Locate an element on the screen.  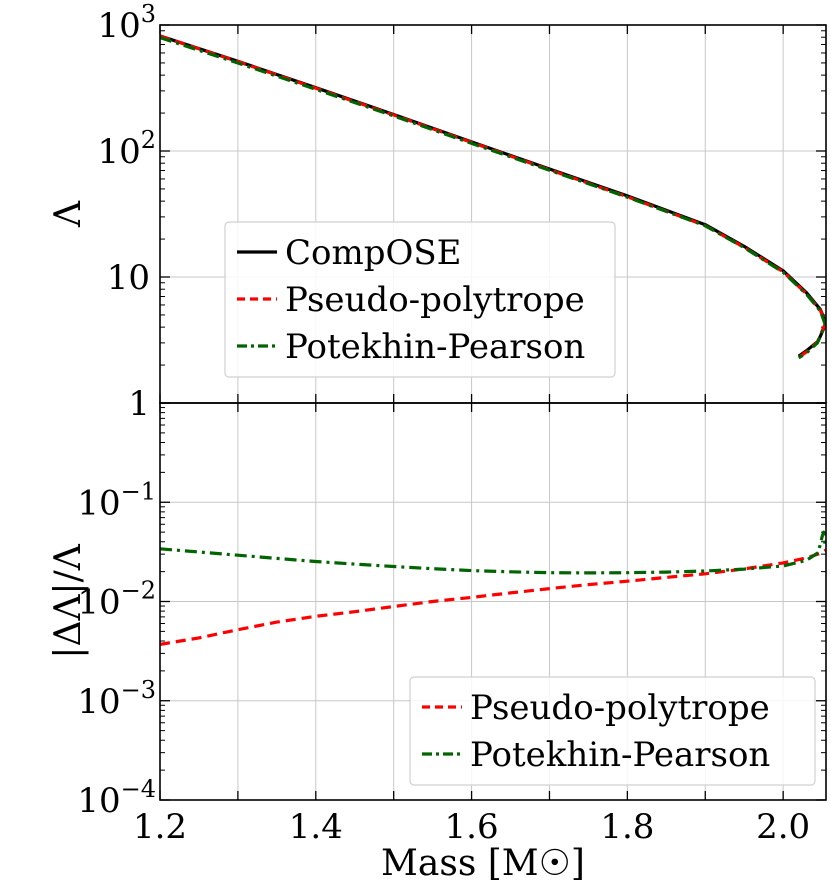
x-tick-label: 1.8 is located at coordinates (627, 827).